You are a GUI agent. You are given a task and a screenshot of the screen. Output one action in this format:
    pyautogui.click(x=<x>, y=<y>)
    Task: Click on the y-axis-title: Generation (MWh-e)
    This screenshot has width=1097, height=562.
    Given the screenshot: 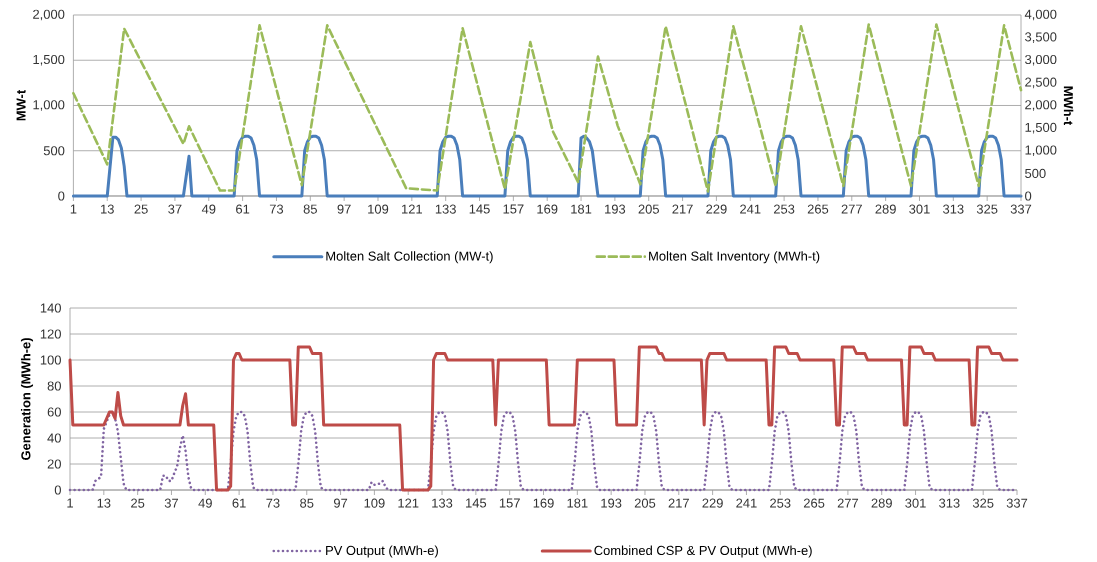 What is the action you would take?
    pyautogui.click(x=27, y=399)
    